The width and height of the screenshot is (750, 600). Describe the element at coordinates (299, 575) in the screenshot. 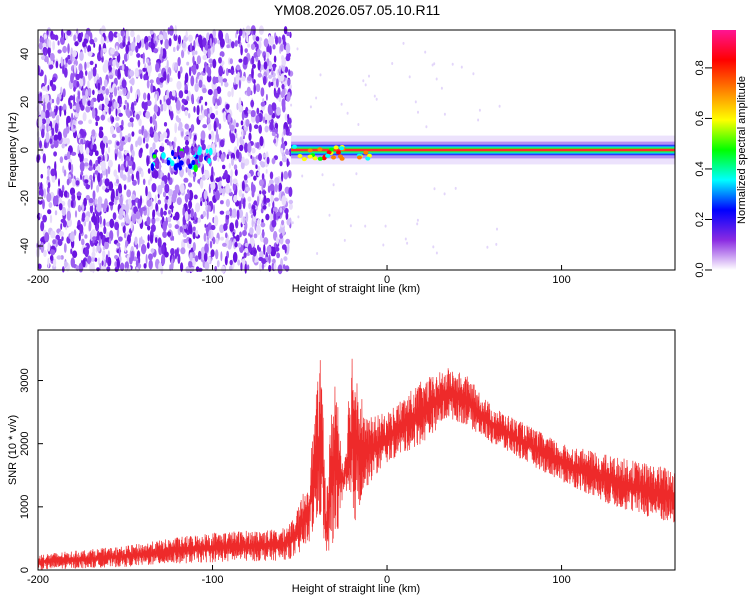

I see `snr-x-ticks: -200 -100 0 100` at that location.